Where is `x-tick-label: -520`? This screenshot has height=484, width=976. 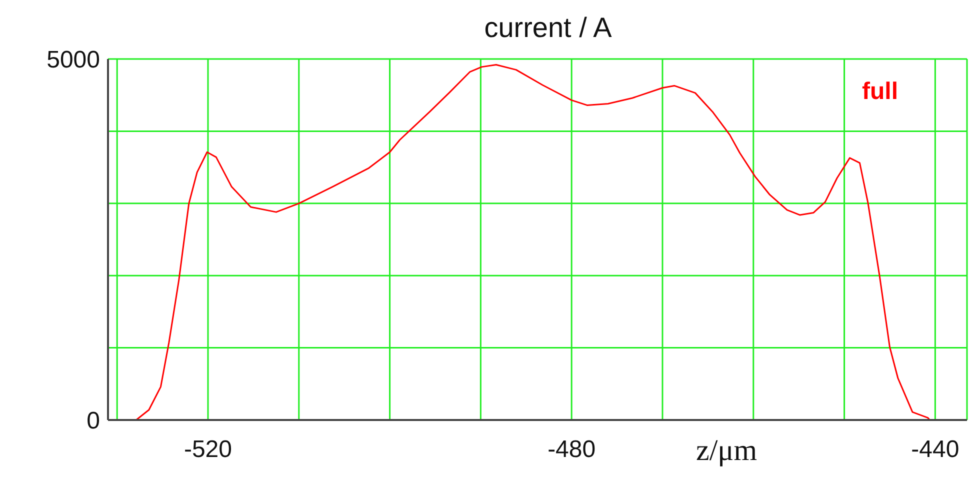 x-tick-label: -520 is located at coordinates (208, 450).